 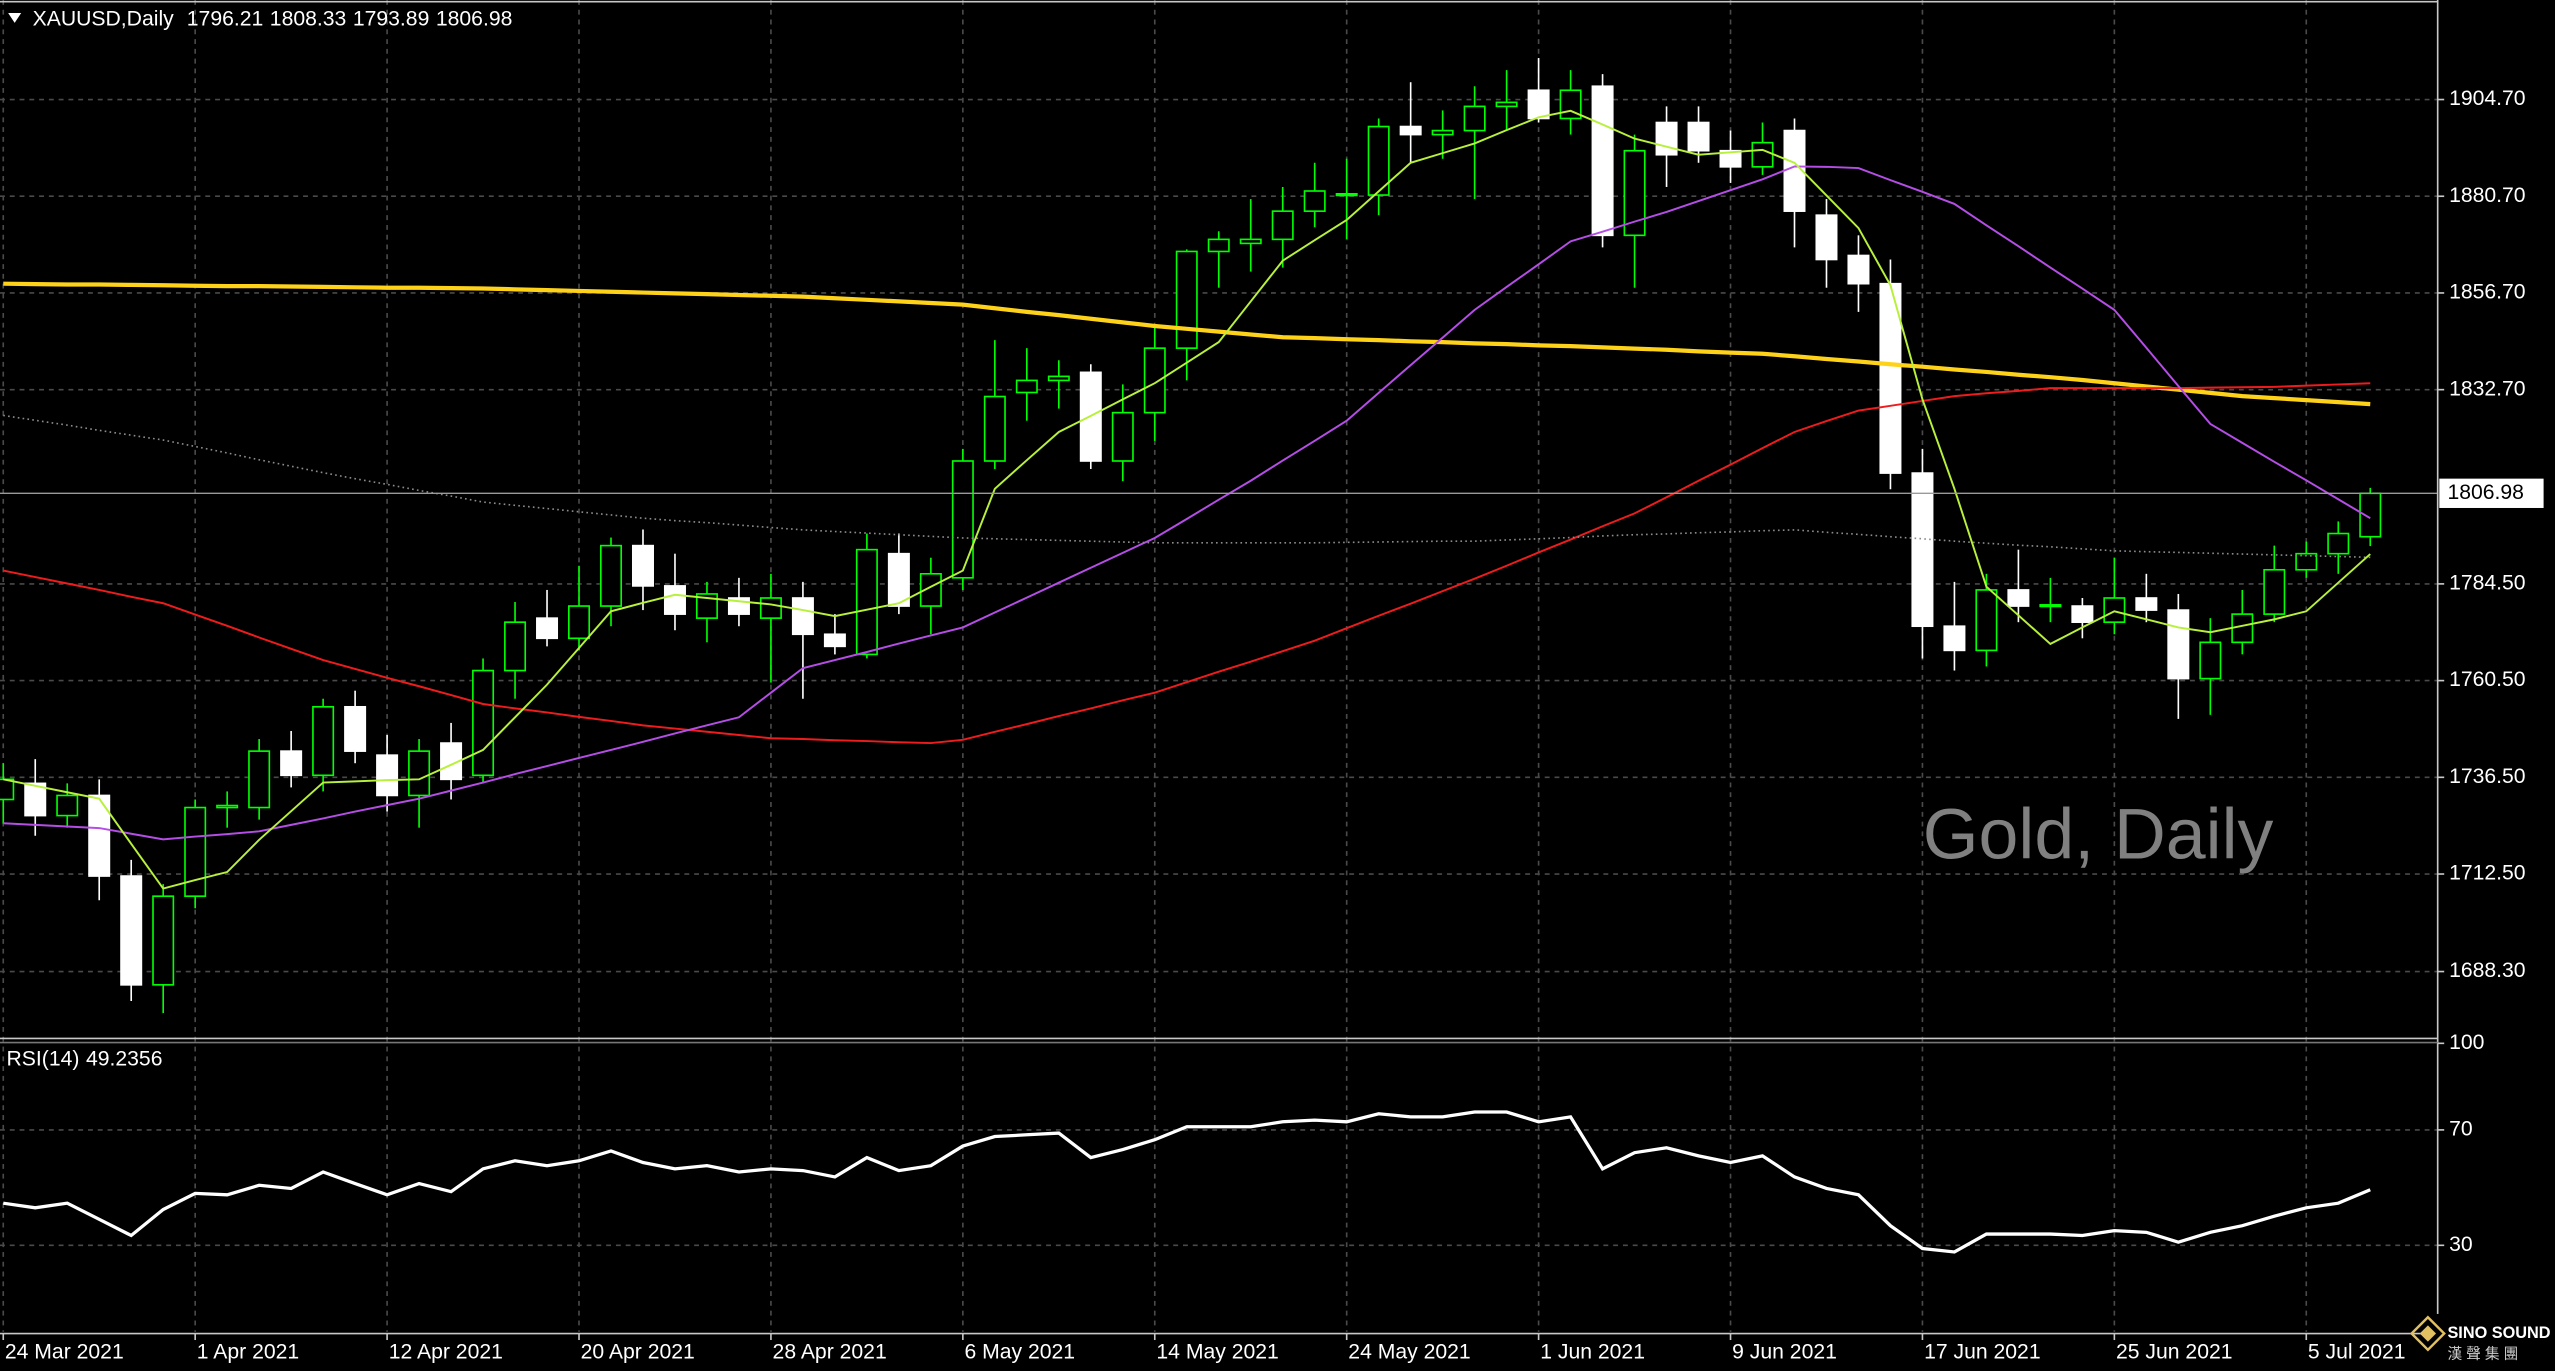 I want to click on x-tick-label: 12 Apr 2021, so click(x=446, y=1352).